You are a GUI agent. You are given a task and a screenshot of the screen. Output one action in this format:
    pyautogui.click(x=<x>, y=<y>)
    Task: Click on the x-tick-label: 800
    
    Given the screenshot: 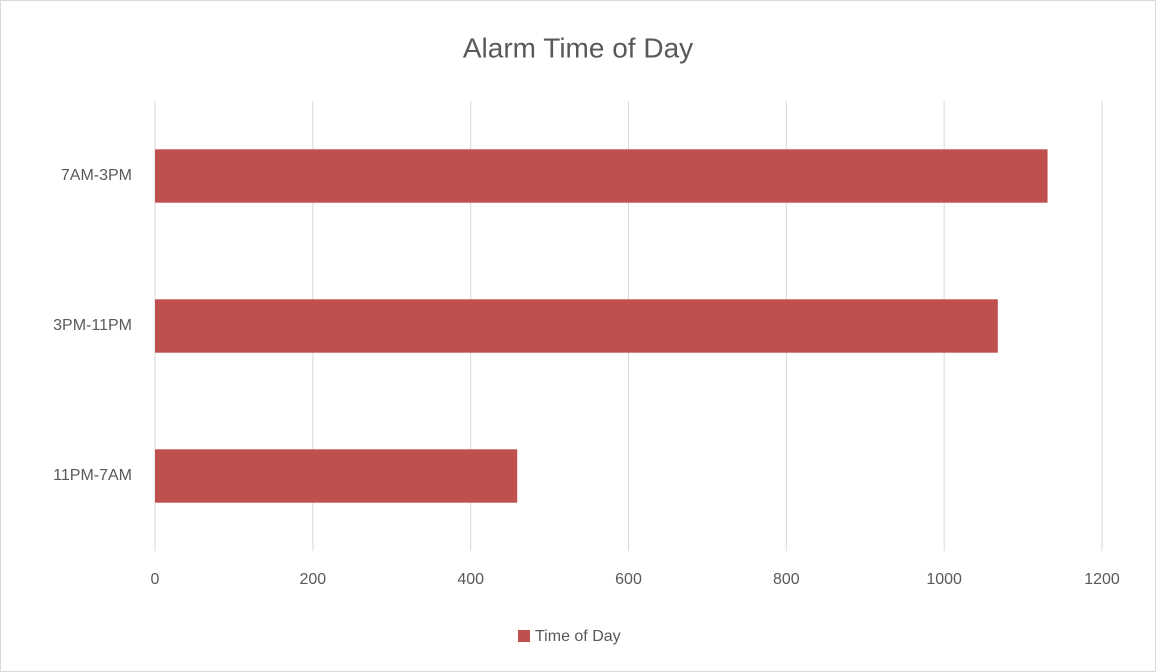 What is the action you would take?
    pyautogui.click(x=786, y=579)
    